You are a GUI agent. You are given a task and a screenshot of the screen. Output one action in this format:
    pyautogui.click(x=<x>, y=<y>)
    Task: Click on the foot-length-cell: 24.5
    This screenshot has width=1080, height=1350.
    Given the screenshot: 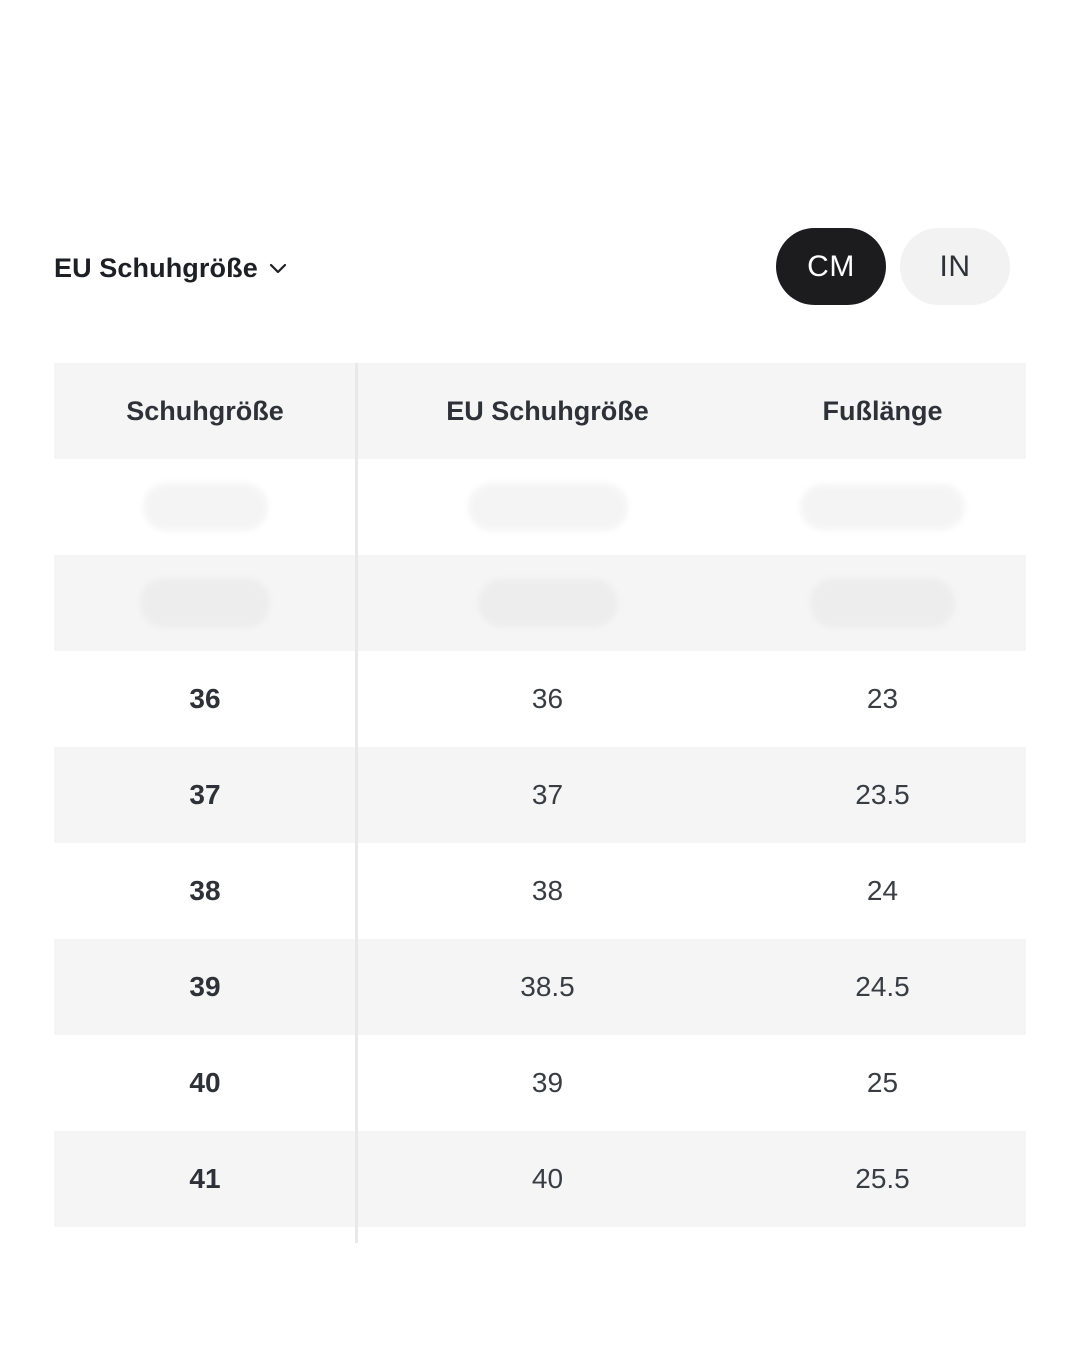 What is the action you would take?
    pyautogui.click(x=882, y=986)
    